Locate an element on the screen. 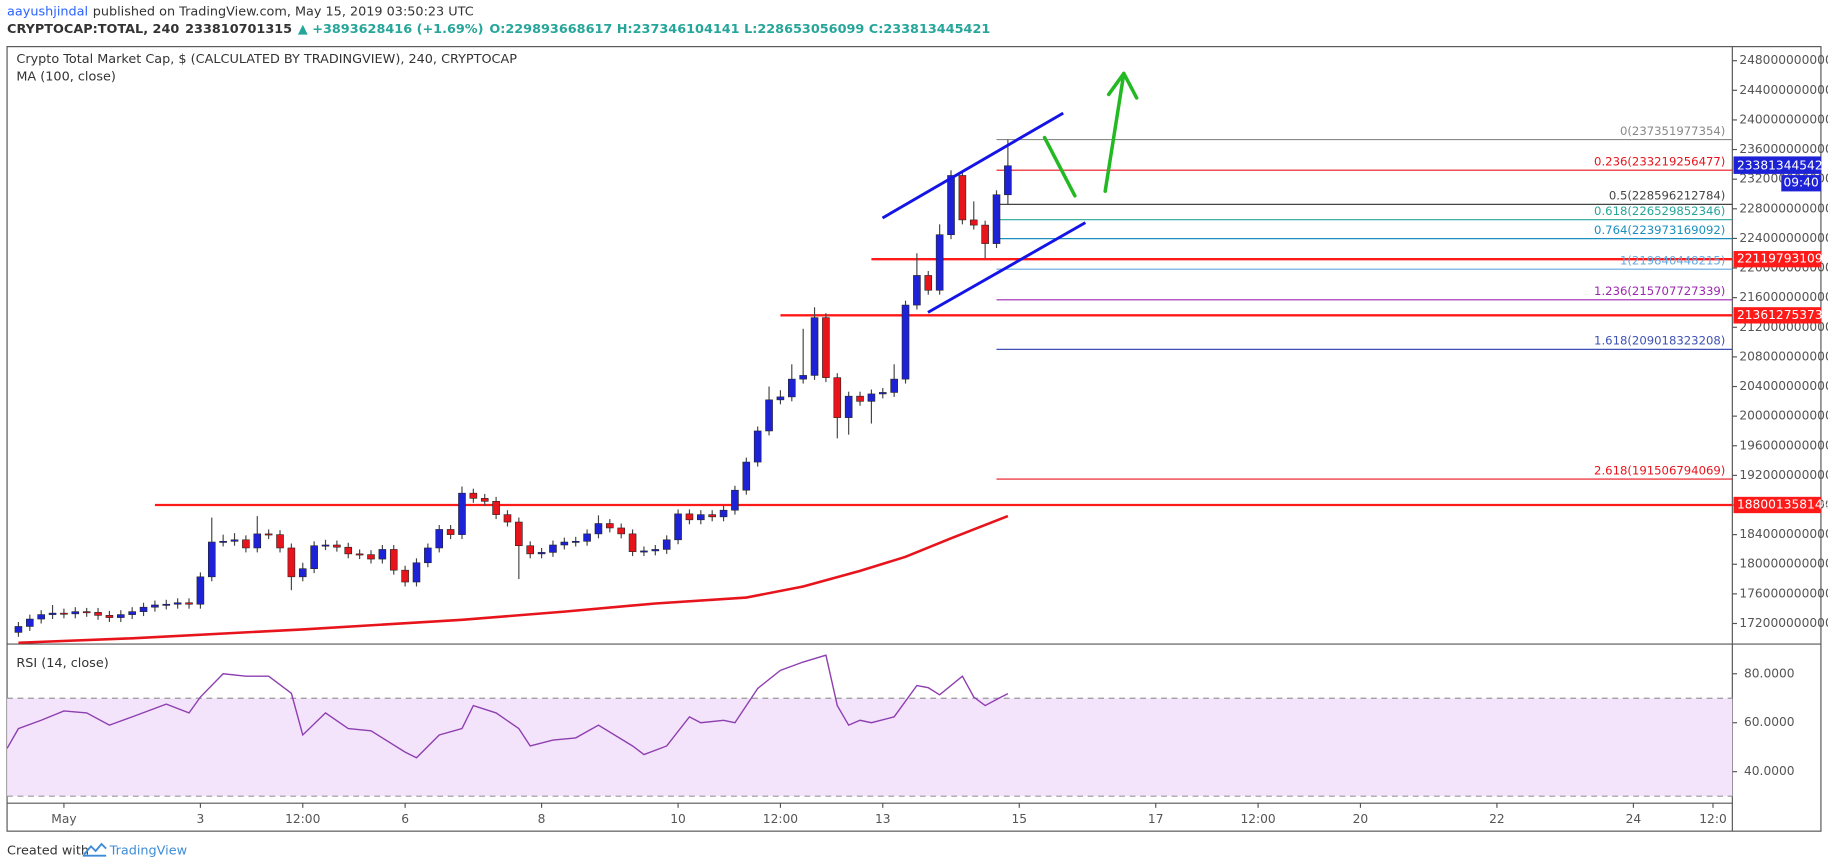  footer-brand: TradingView is located at coordinates (148, 850).